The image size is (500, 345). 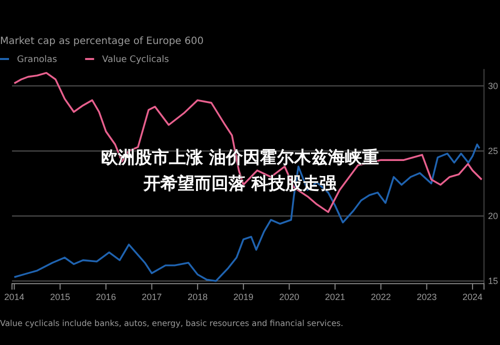 I want to click on x-tick-label: 2024, so click(x=472, y=297).